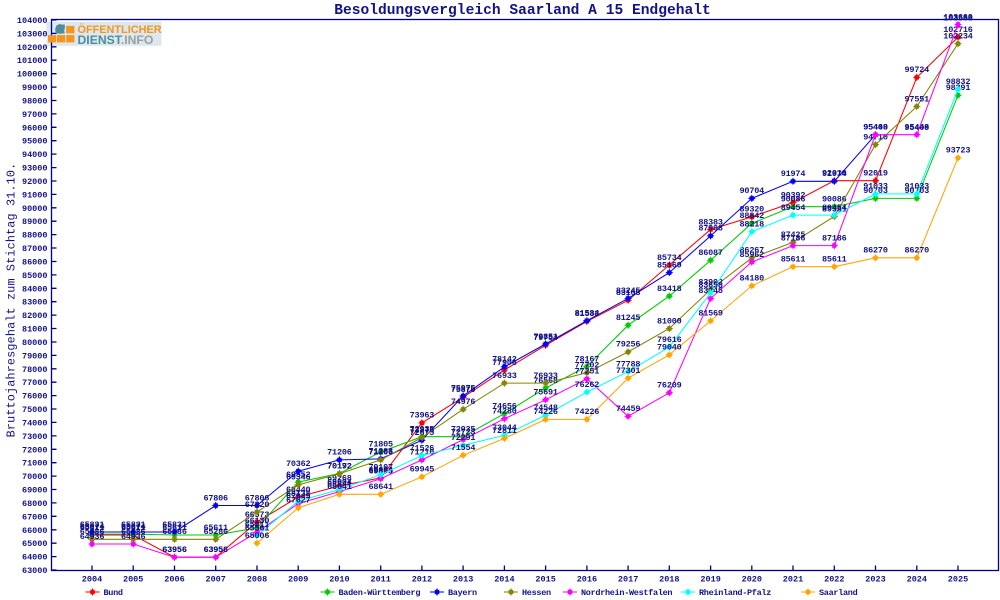 The height and width of the screenshot is (600, 1000). What do you see at coordinates (838, 593) in the screenshot?
I see `svg-text: Saarland` at bounding box center [838, 593].